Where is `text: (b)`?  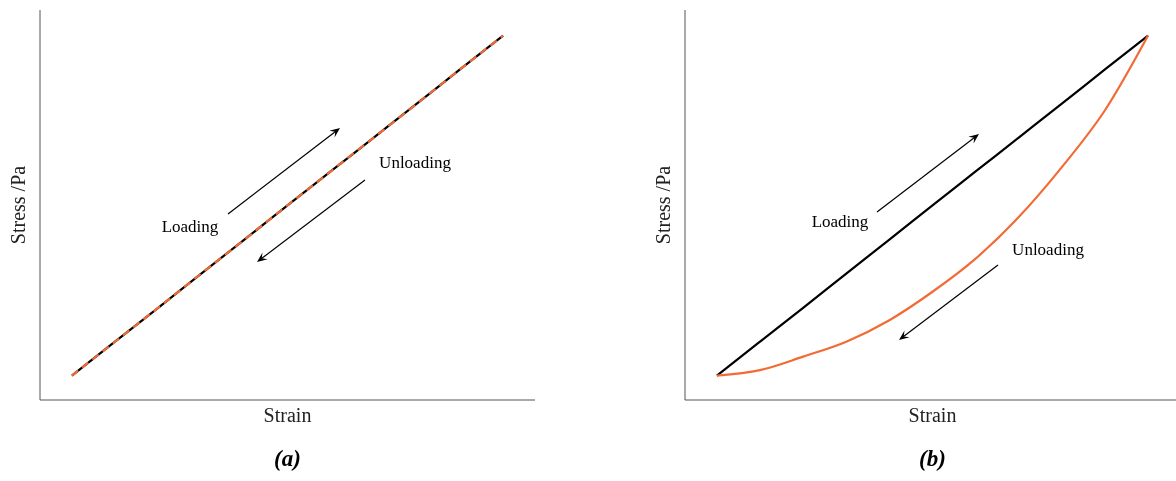 text: (b) is located at coordinates (932, 459).